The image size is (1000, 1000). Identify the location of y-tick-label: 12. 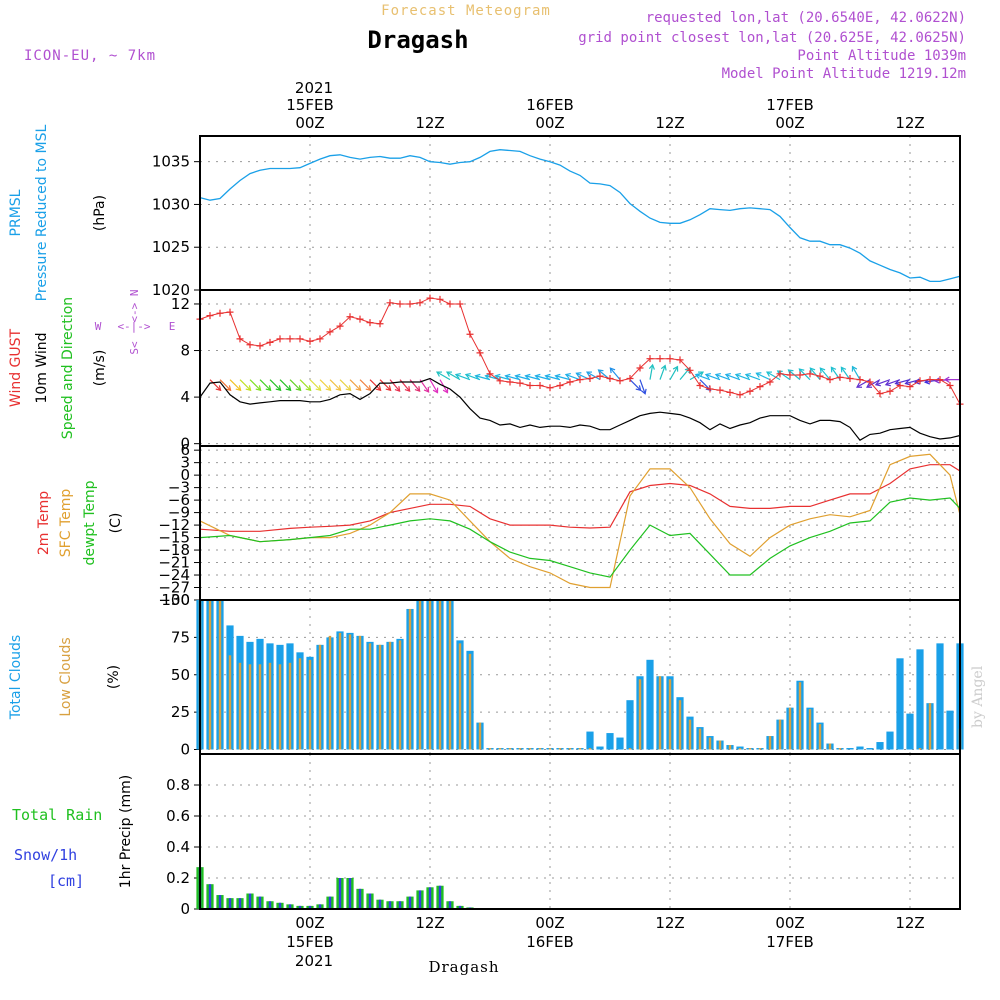
(180, 304).